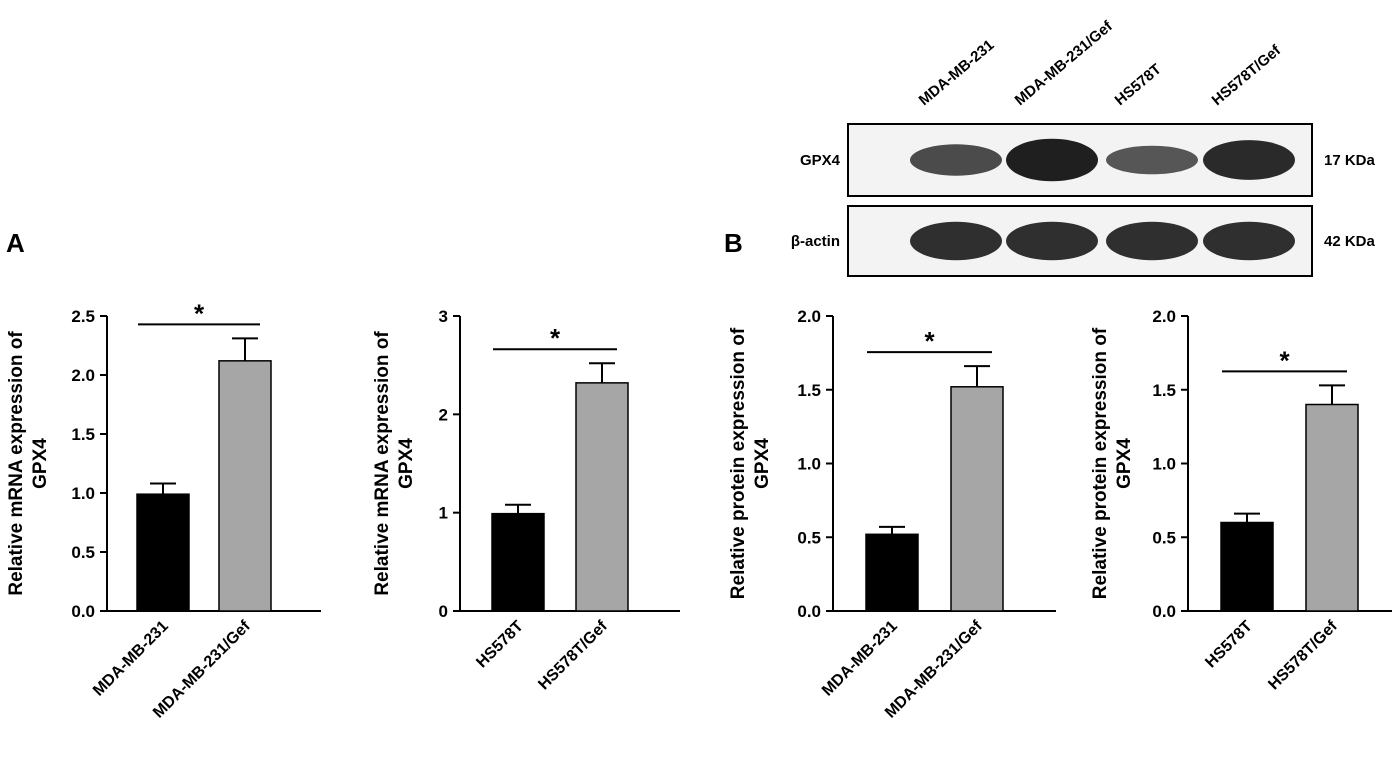 The image size is (1392, 771). Describe the element at coordinates (957, 73) in the screenshot. I see `lane-label: MDA-MB-231` at that location.